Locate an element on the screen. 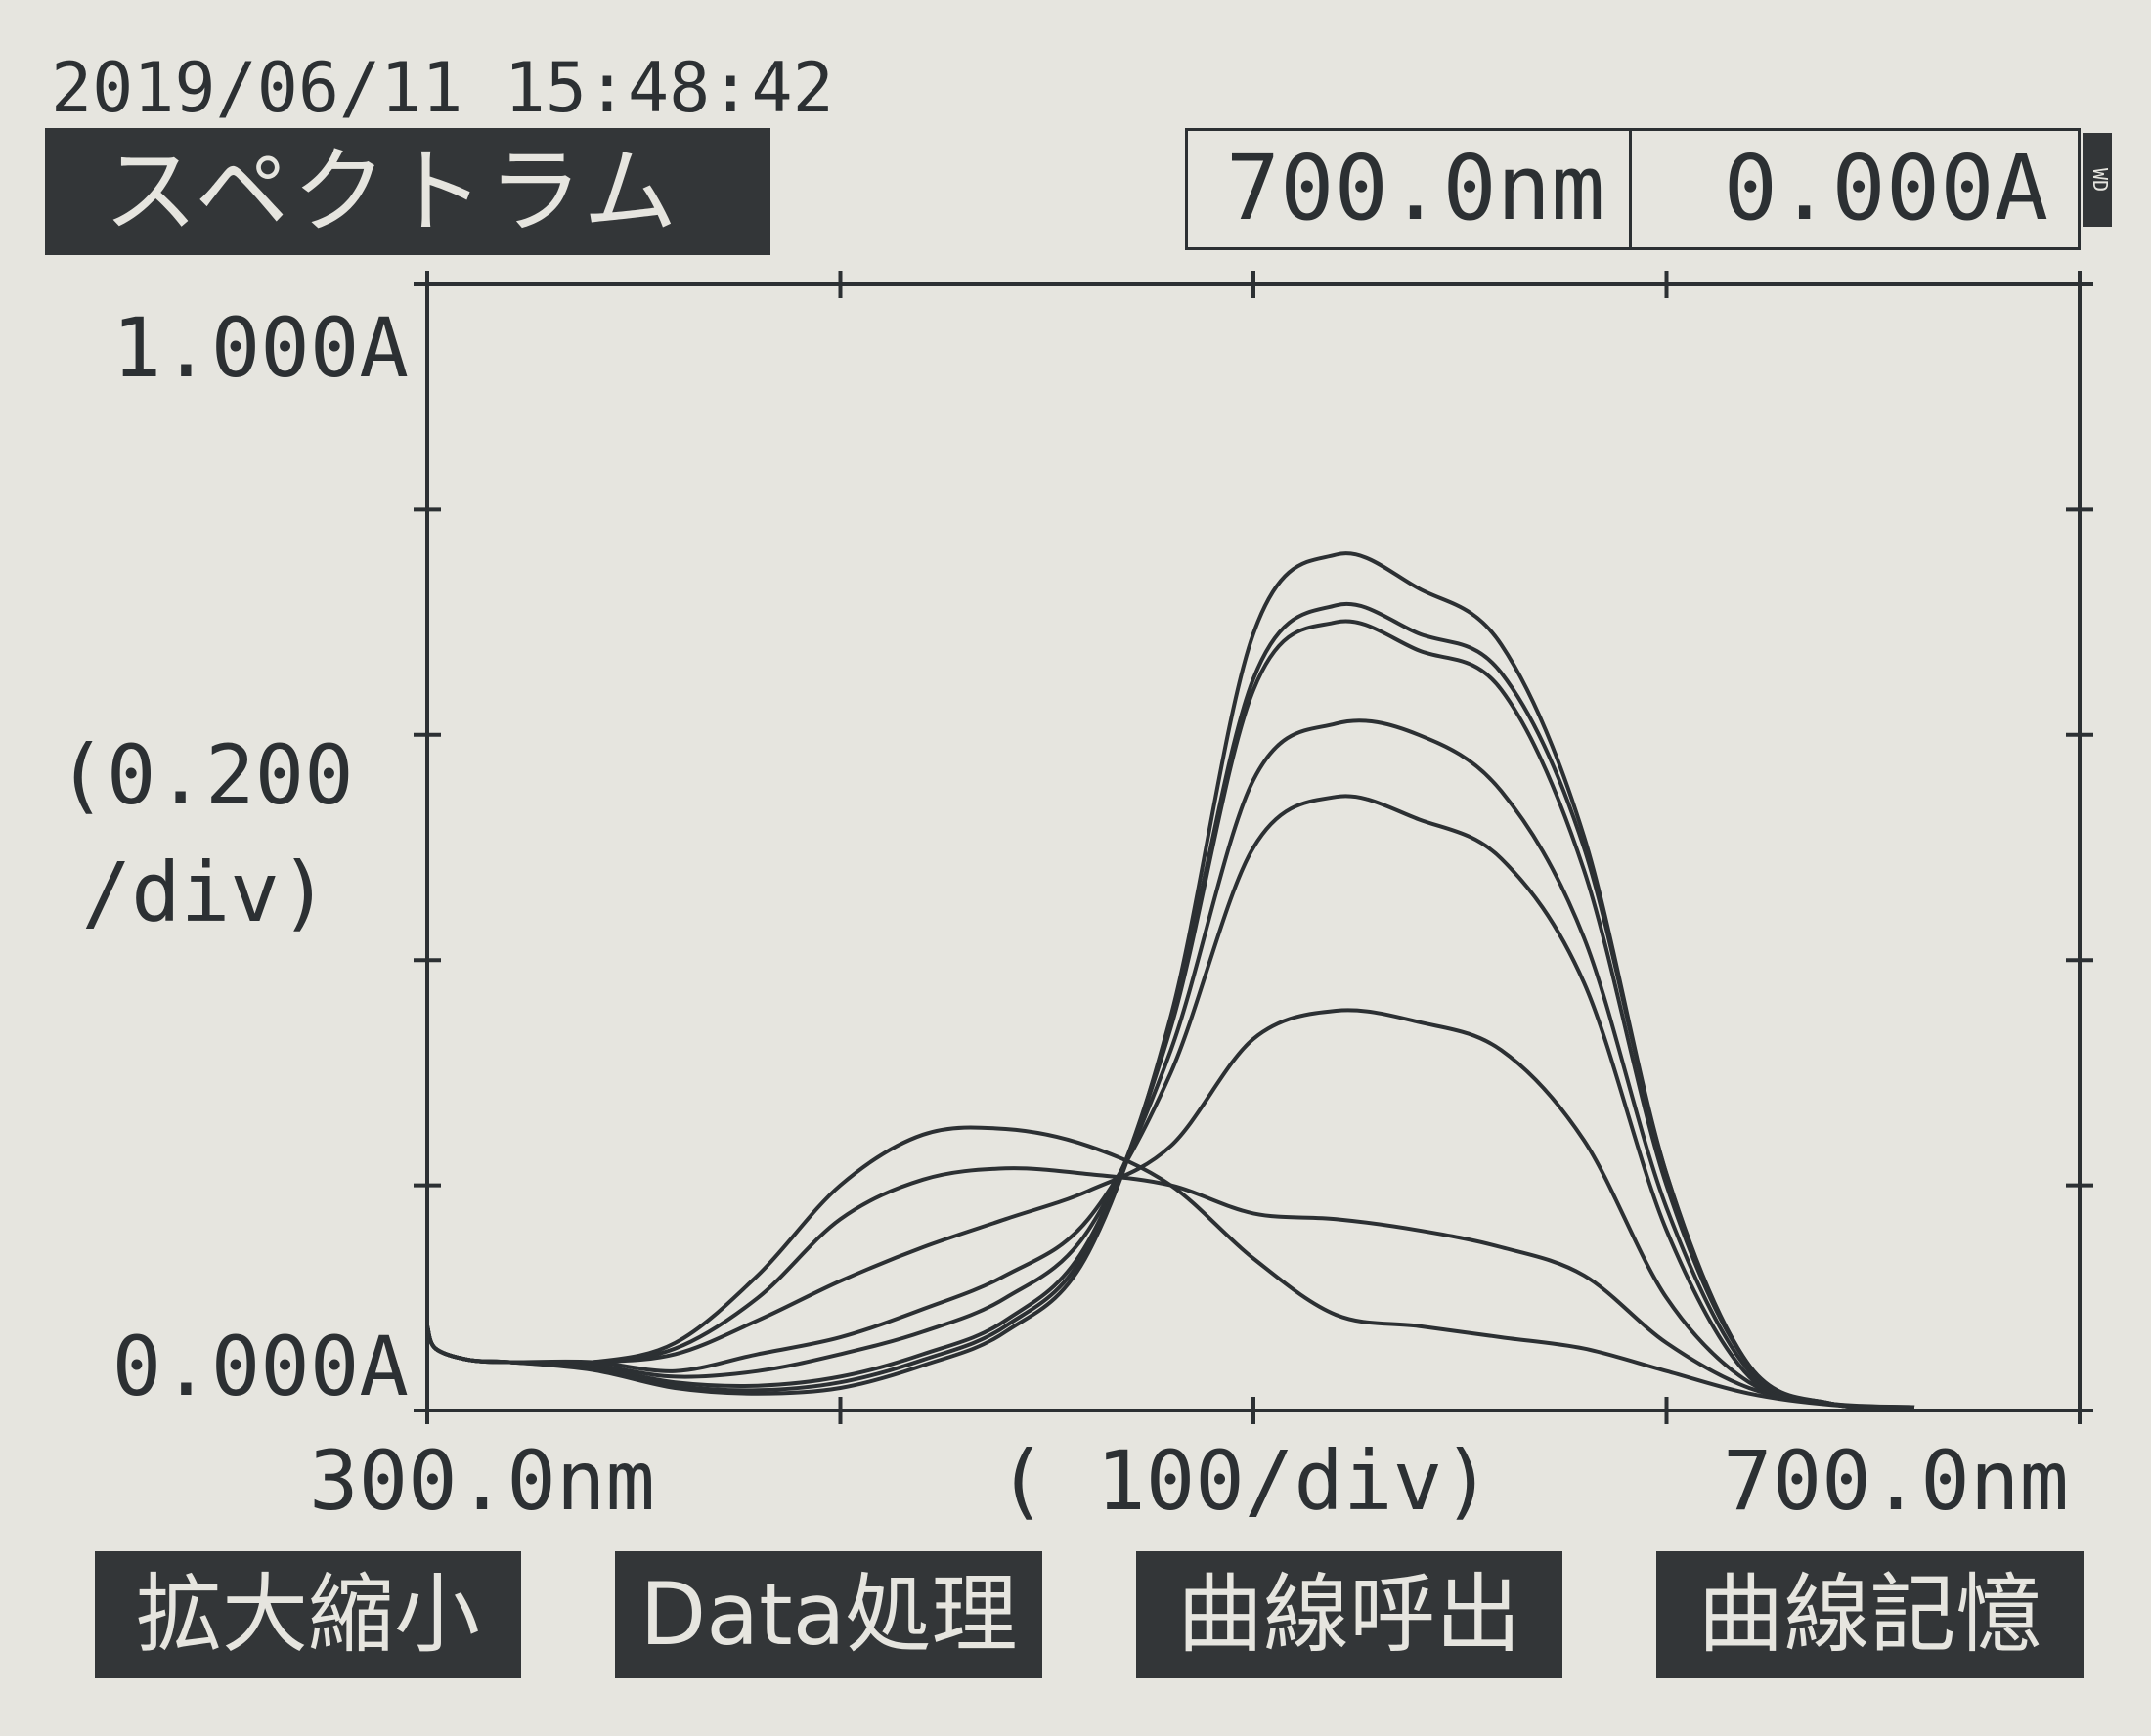 The width and height of the screenshot is (2151, 1736). x-min-label: 300.0nm is located at coordinates (483, 1481).